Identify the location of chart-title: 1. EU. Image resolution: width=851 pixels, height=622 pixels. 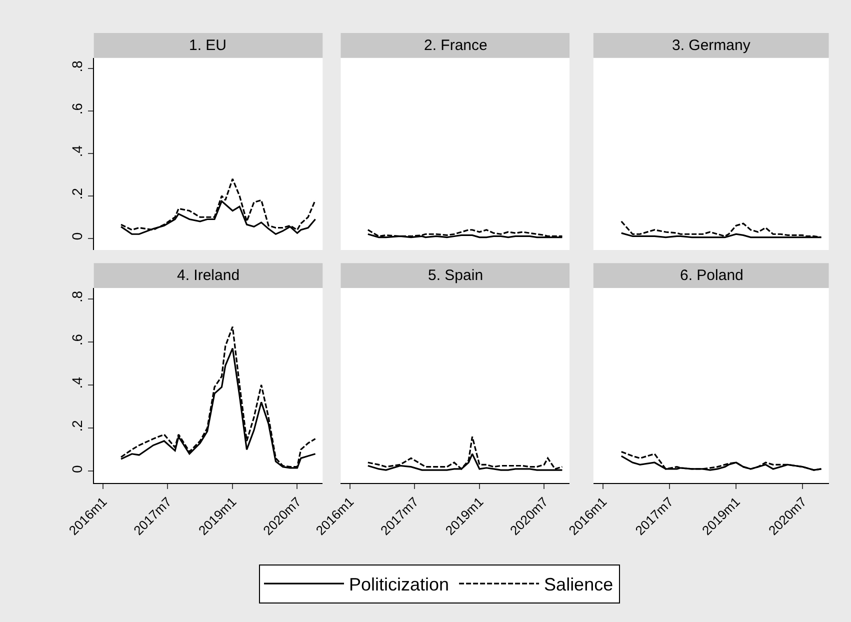
(208, 45).